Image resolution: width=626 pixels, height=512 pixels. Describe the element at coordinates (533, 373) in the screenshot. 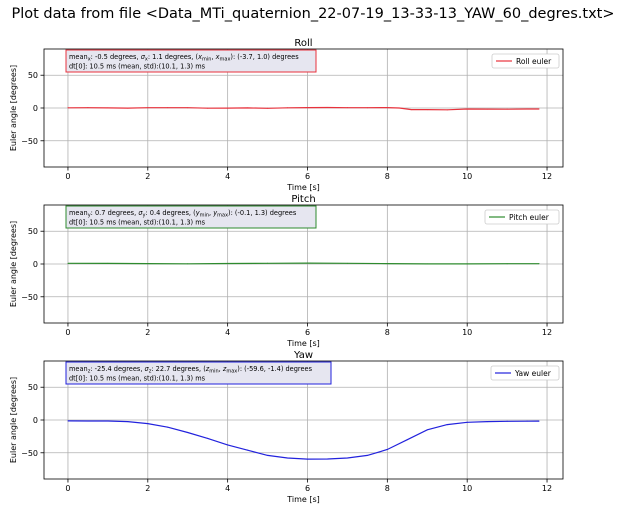

I see `legend-label: Yaw euler` at that location.